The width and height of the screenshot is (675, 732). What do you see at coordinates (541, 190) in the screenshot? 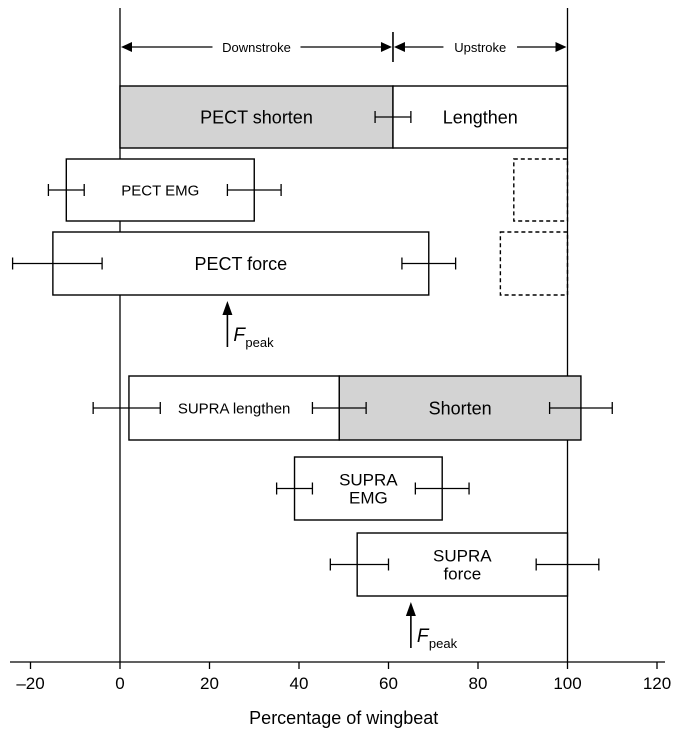
I see `pect-emg-second-dashed-box` at bounding box center [541, 190].